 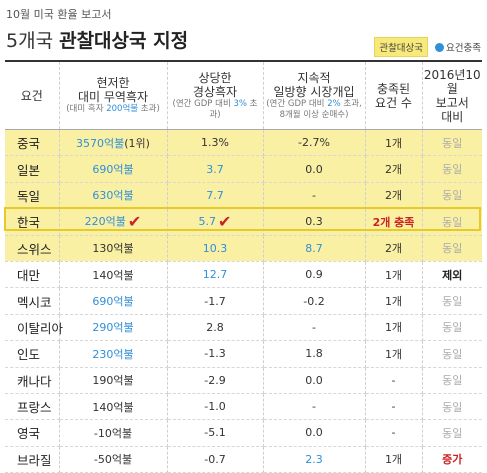 What do you see at coordinates (32, 380) in the screenshot?
I see `country-name: 캐나다` at bounding box center [32, 380].